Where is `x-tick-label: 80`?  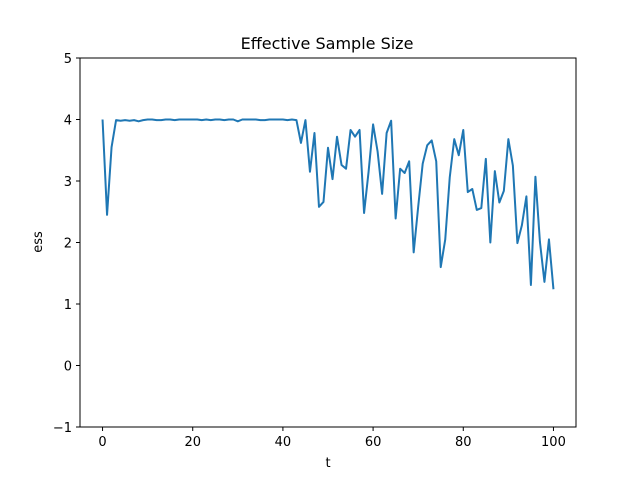
x-tick-label: 80 is located at coordinates (463, 442).